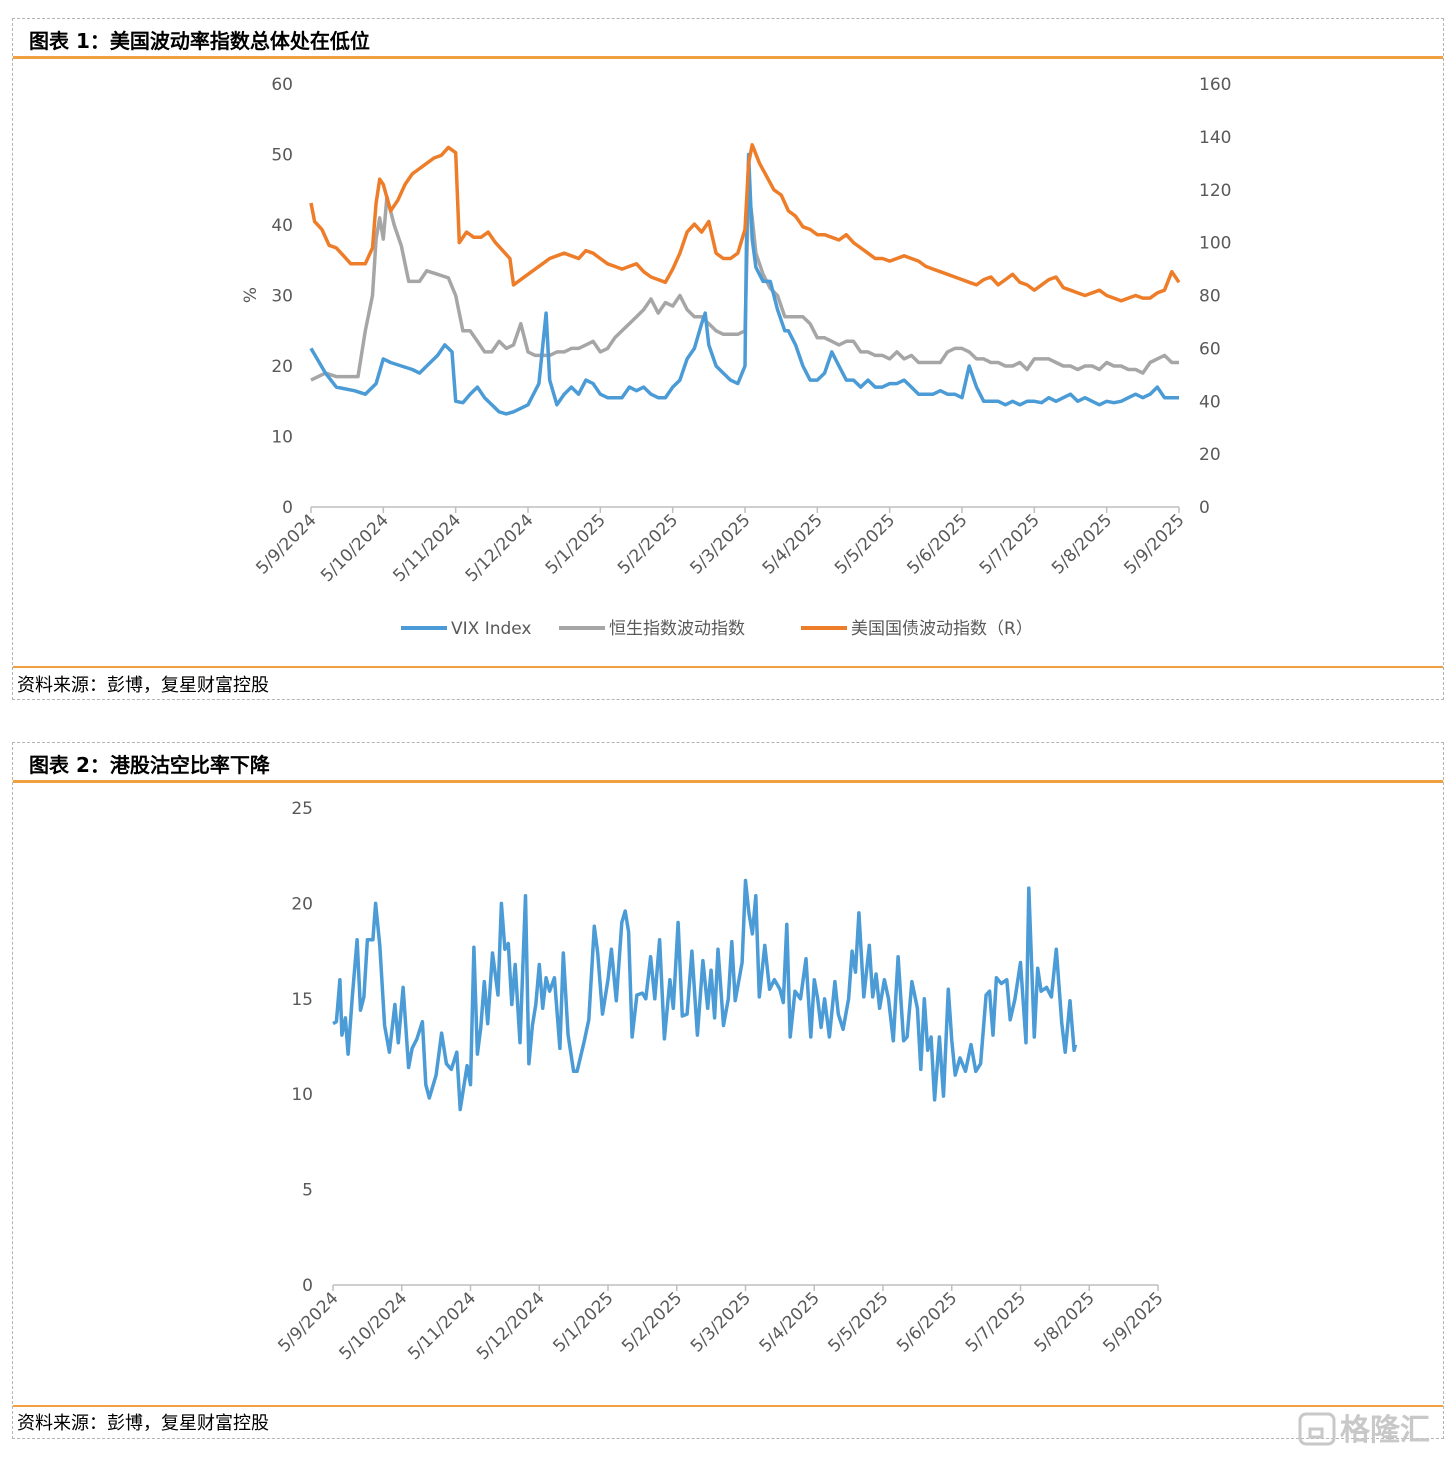  I want to click on y-left-tick-label: 40, so click(282, 226).